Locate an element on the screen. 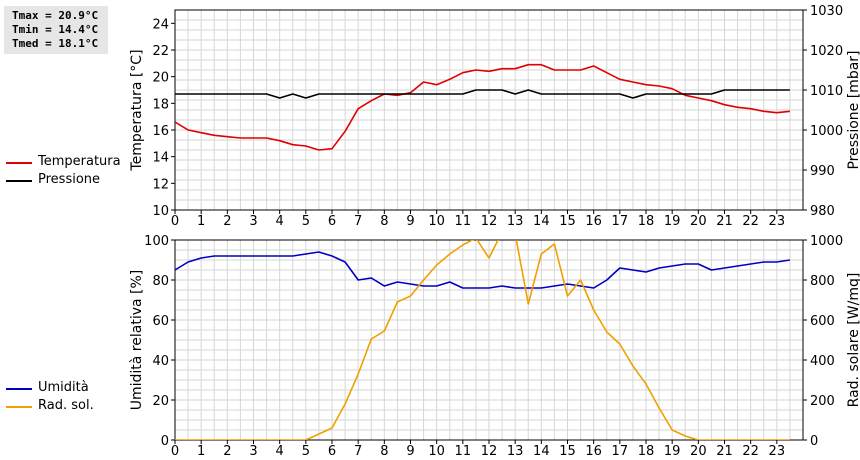 This screenshot has height=460, width=860. legend-item-temperatura: Temperatura is located at coordinates (63, 162).